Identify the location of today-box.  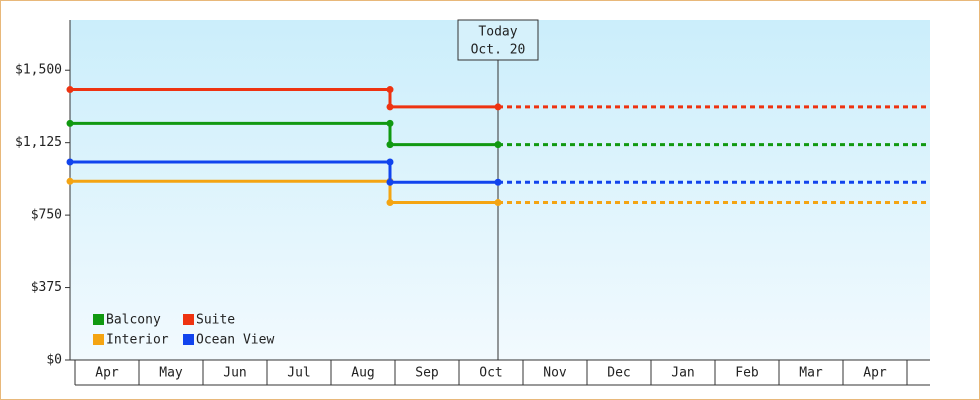
(498, 40).